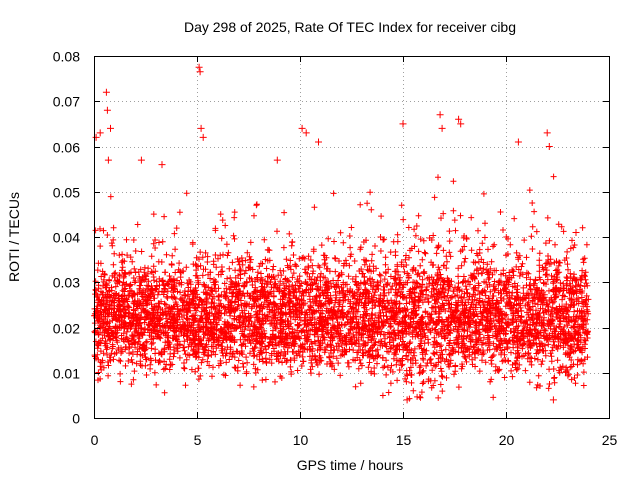 This screenshot has height=480, width=640. Describe the element at coordinates (66, 148) in the screenshot. I see `y-tick-label: 0.06` at that location.